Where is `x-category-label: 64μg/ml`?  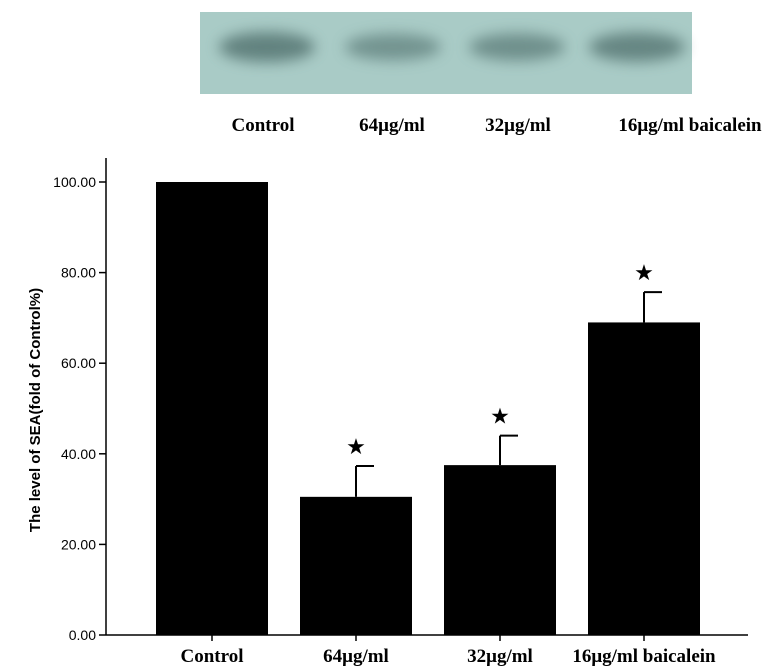 x-category-label: 64μg/ml is located at coordinates (356, 656).